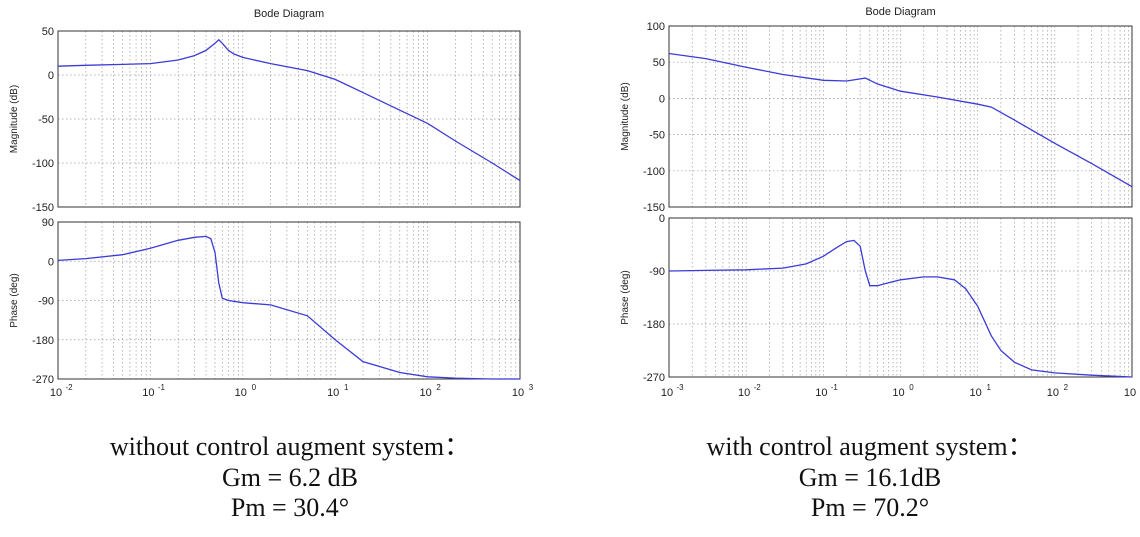 This screenshot has width=1140, height=537. I want to click on left-gain-margin: Gm = 6.2 dB, so click(290, 478).